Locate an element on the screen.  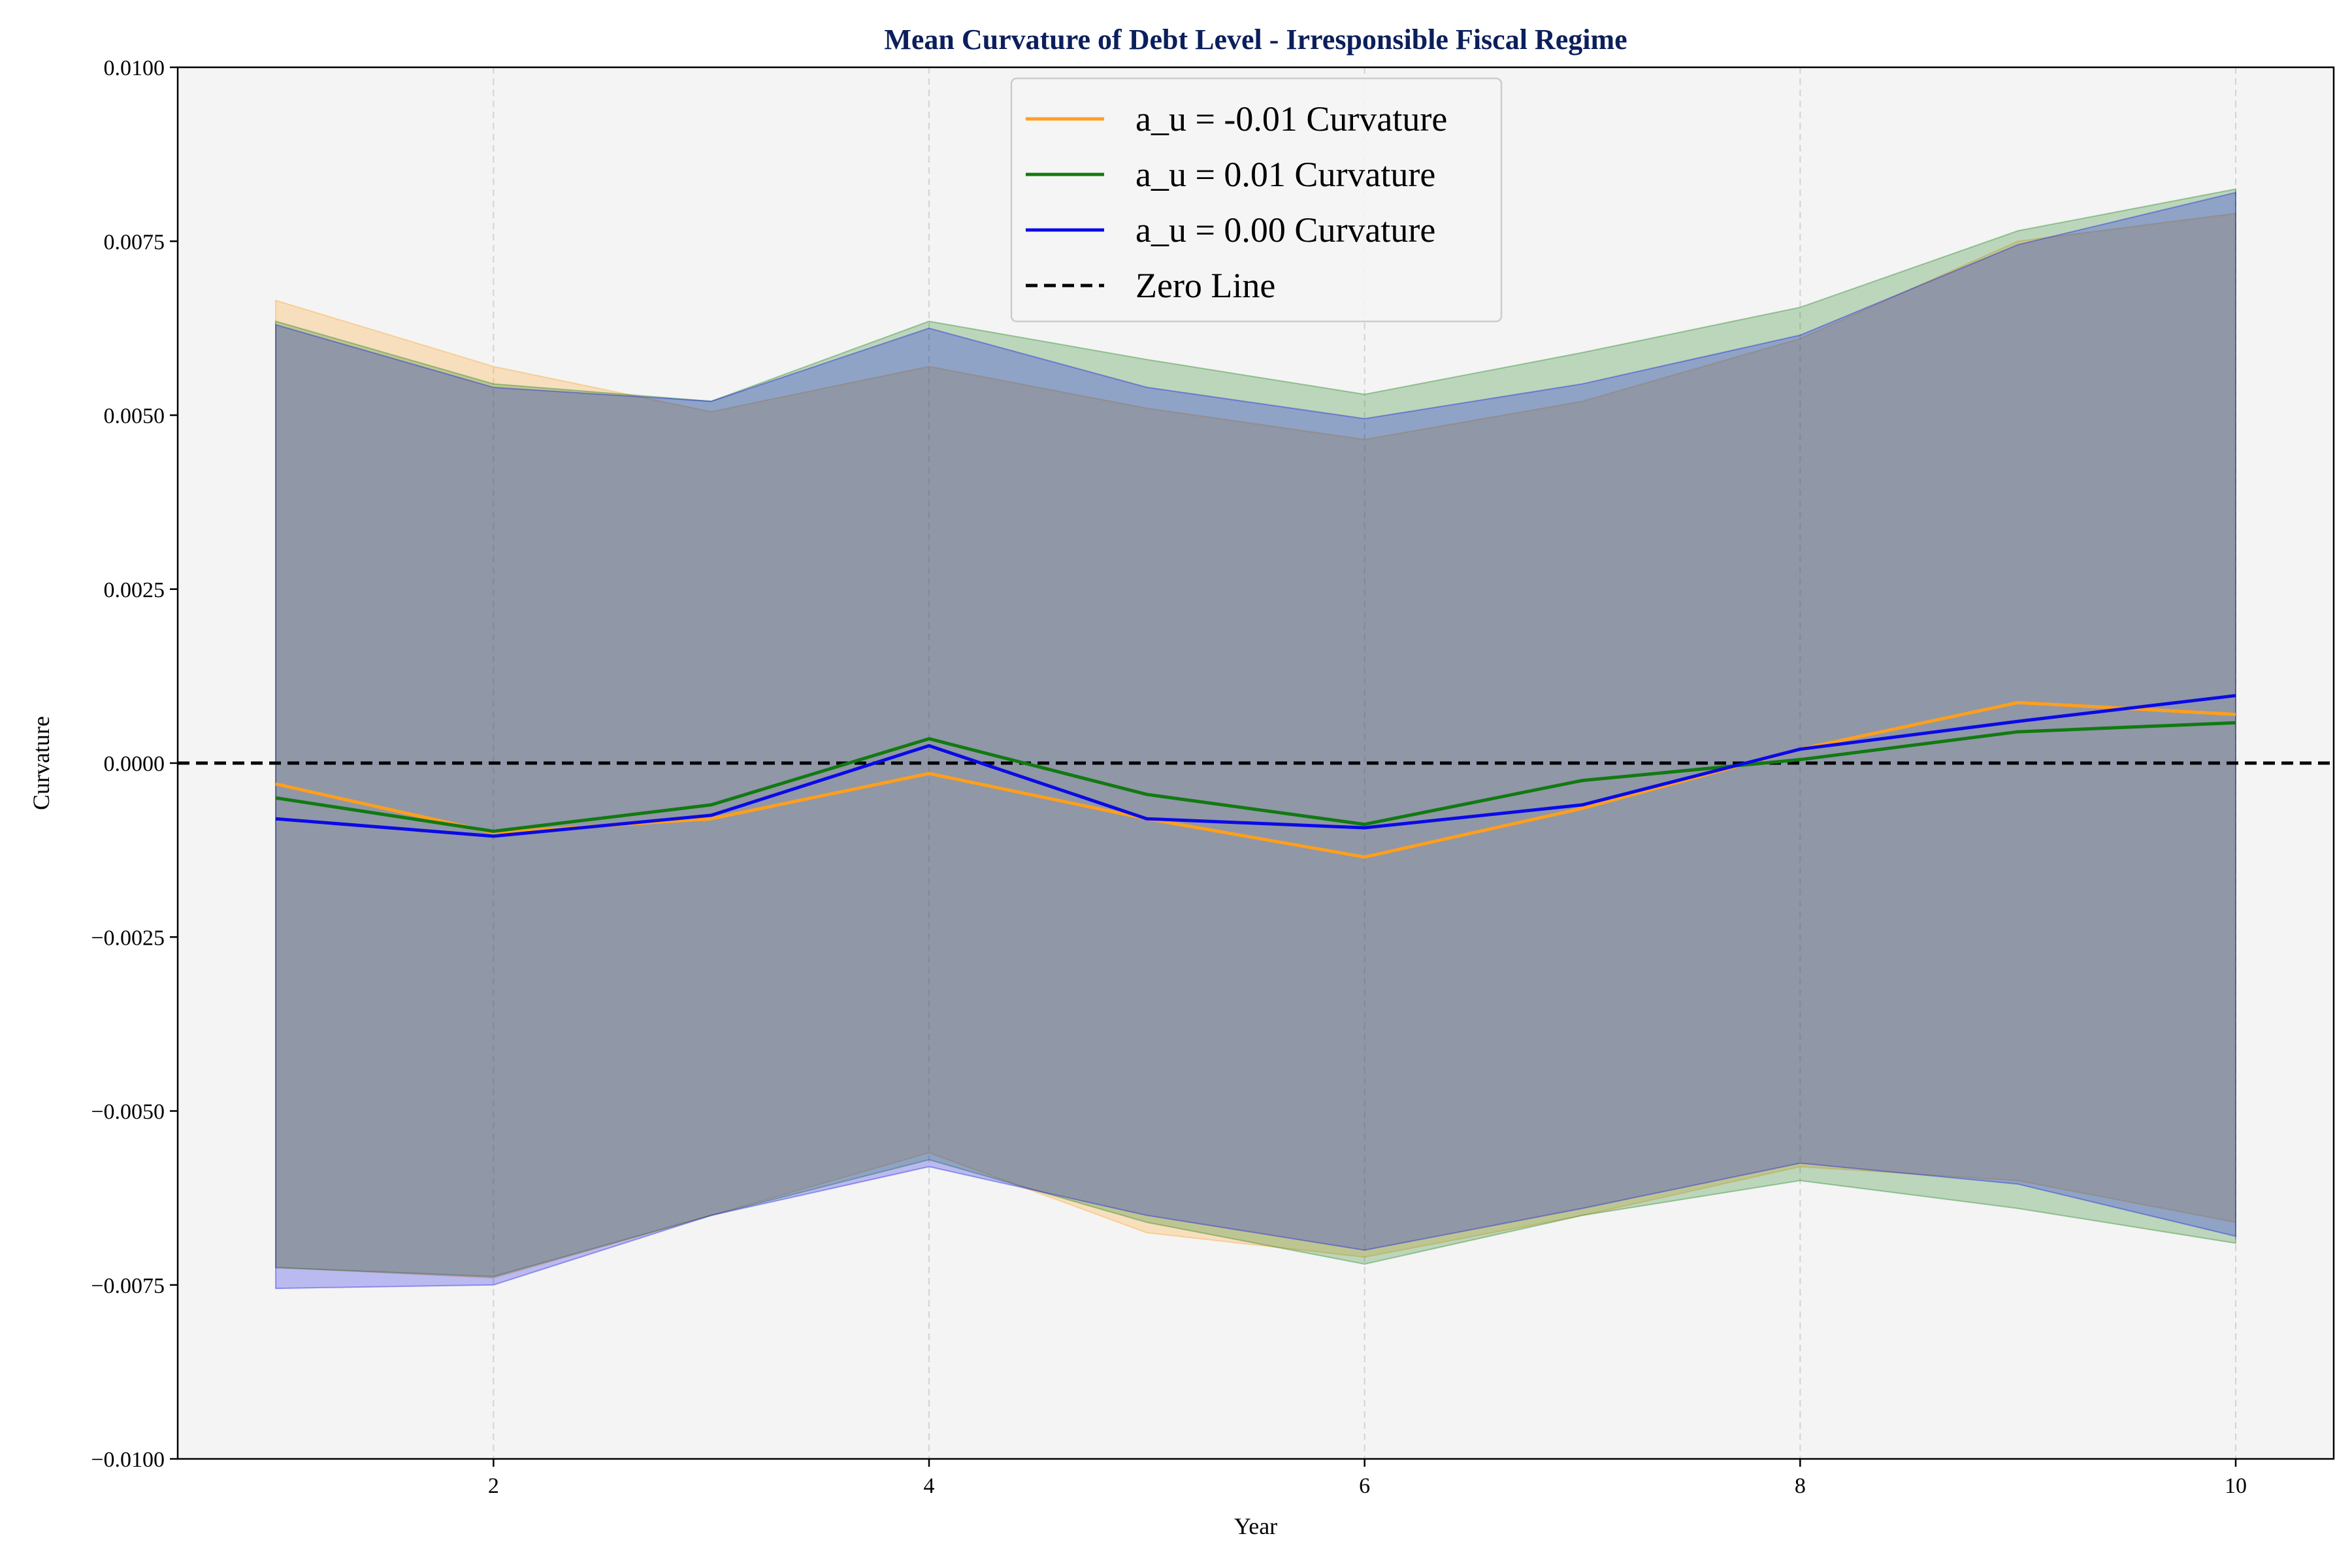
x-tick-label: 6 is located at coordinates (1364, 1486).